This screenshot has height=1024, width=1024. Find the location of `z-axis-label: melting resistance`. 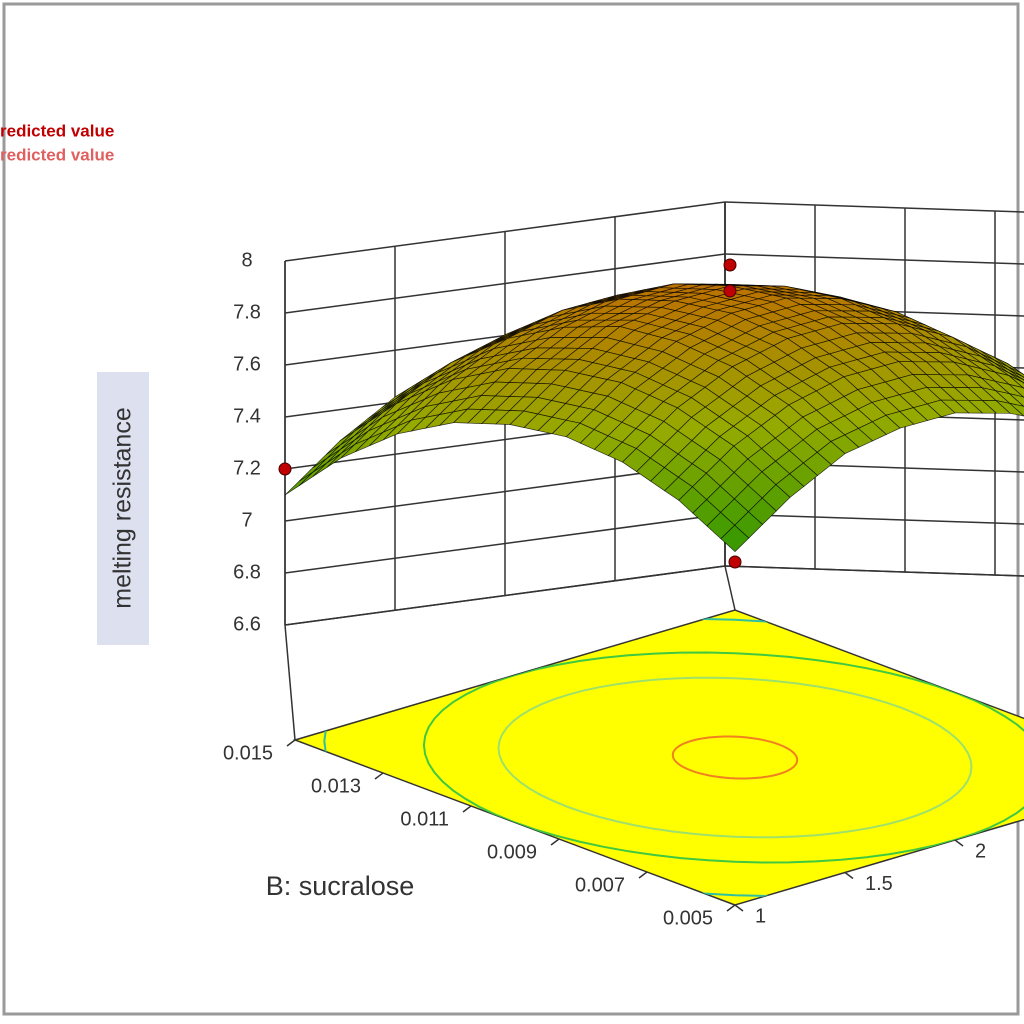

z-axis-label: melting resistance is located at coordinates (123, 507).